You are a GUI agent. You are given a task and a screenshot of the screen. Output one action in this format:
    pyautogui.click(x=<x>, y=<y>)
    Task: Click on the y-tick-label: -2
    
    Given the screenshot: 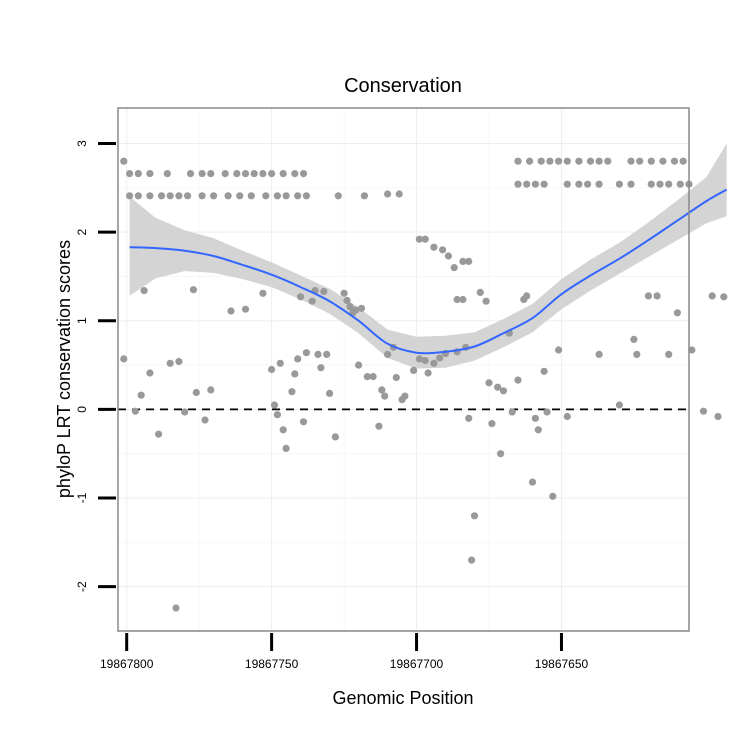 What is the action you would take?
    pyautogui.click(x=82, y=586)
    